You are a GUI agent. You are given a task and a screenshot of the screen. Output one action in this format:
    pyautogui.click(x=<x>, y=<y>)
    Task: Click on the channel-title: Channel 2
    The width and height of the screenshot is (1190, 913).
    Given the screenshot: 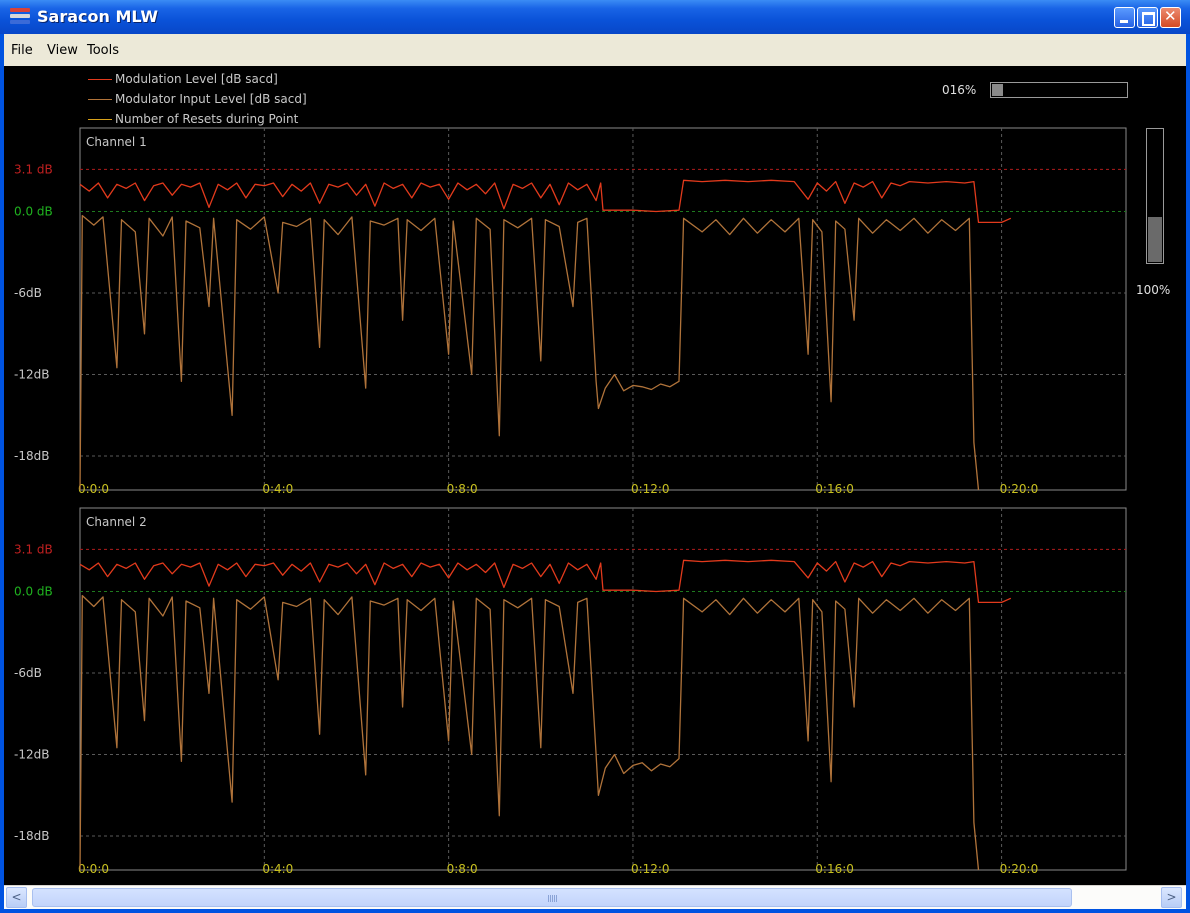 What is the action you would take?
    pyautogui.click(x=116, y=522)
    